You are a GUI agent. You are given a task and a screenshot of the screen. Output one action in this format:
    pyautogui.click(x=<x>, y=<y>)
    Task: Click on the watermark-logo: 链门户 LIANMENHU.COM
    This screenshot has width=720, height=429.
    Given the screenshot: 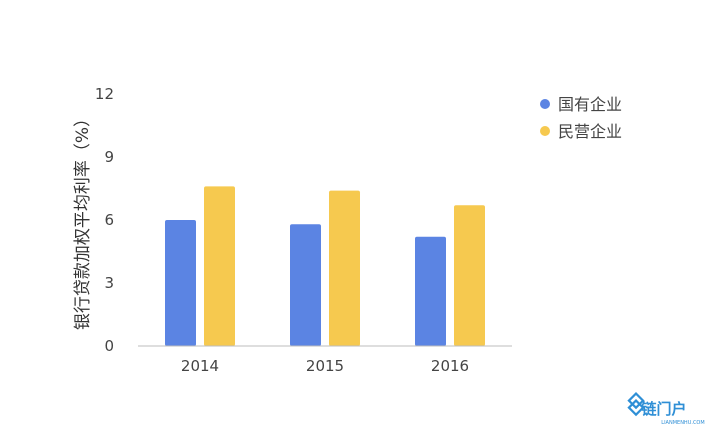 What is the action you would take?
    pyautogui.click(x=666, y=408)
    